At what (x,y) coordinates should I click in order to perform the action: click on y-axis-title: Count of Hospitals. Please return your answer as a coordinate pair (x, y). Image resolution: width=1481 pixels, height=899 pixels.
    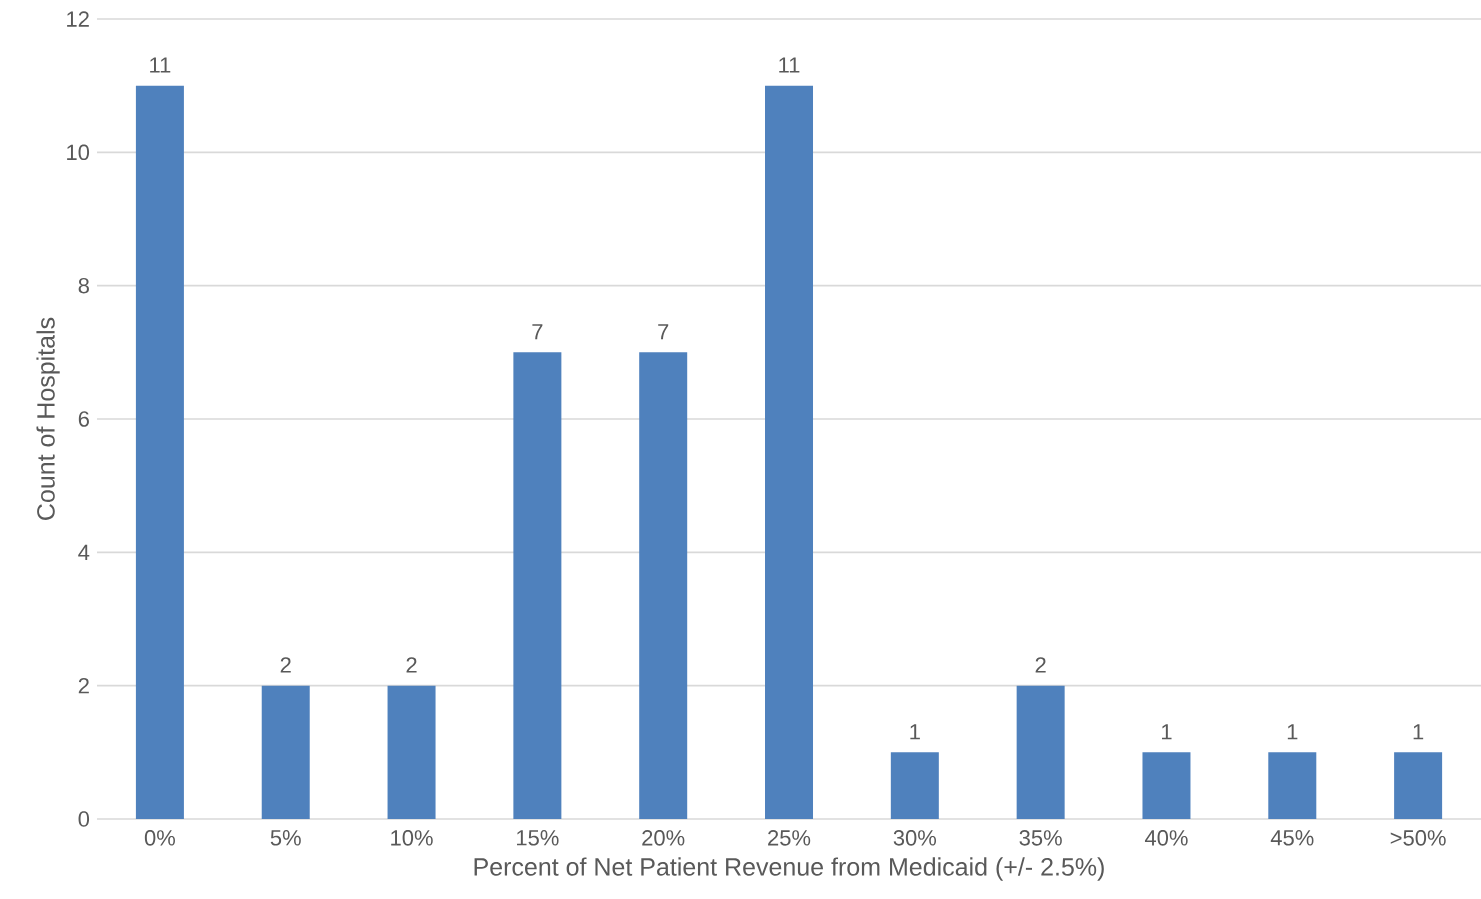
    Looking at the image, I should click on (48, 418).